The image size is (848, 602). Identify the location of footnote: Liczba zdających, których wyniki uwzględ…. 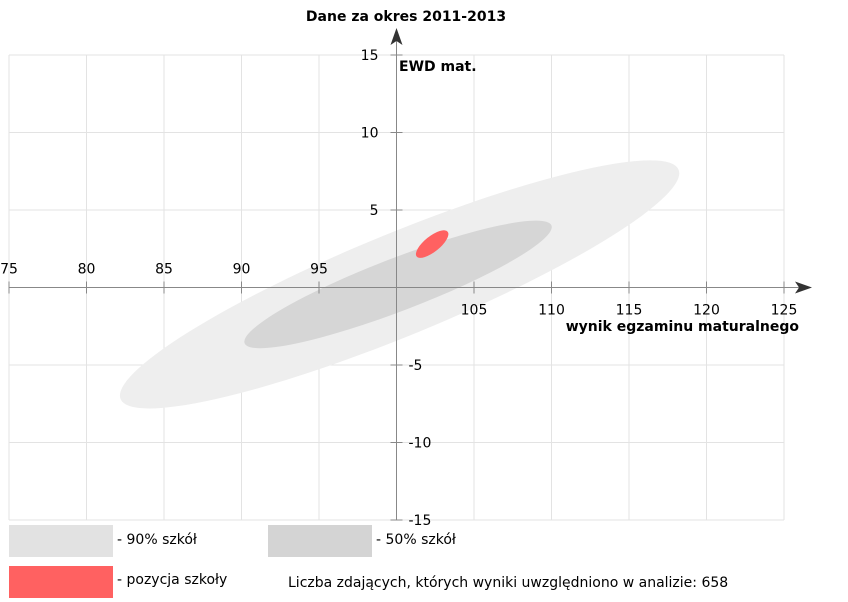
(508, 583).